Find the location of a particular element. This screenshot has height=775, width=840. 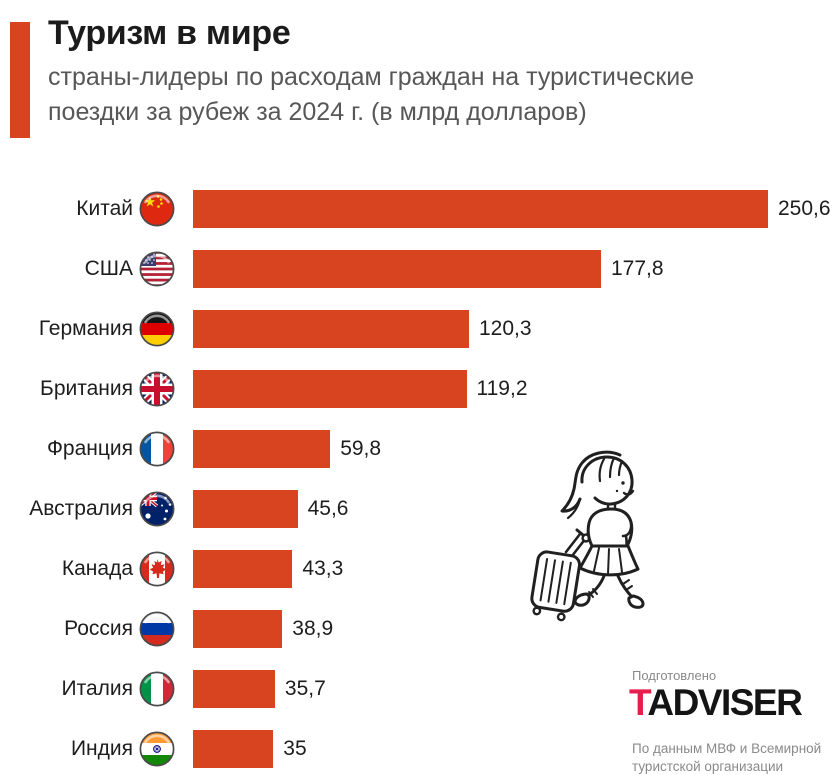

chart-row: Китай 250,6 is located at coordinates (415, 209).